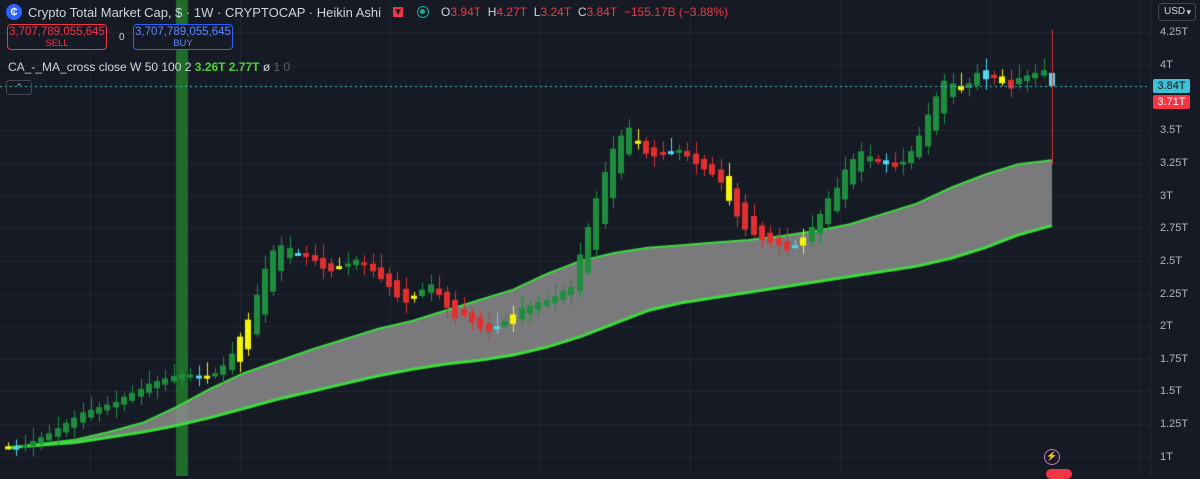  Describe the element at coordinates (1171, 101) in the screenshot. I see `ma-price-tag: 3.71T` at that location.